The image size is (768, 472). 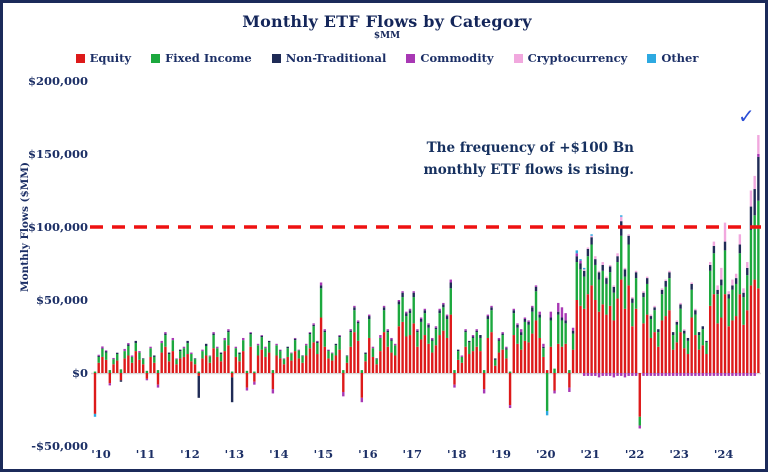 I want to click on y-tick-label: $200,000, so click(x=57, y=81).